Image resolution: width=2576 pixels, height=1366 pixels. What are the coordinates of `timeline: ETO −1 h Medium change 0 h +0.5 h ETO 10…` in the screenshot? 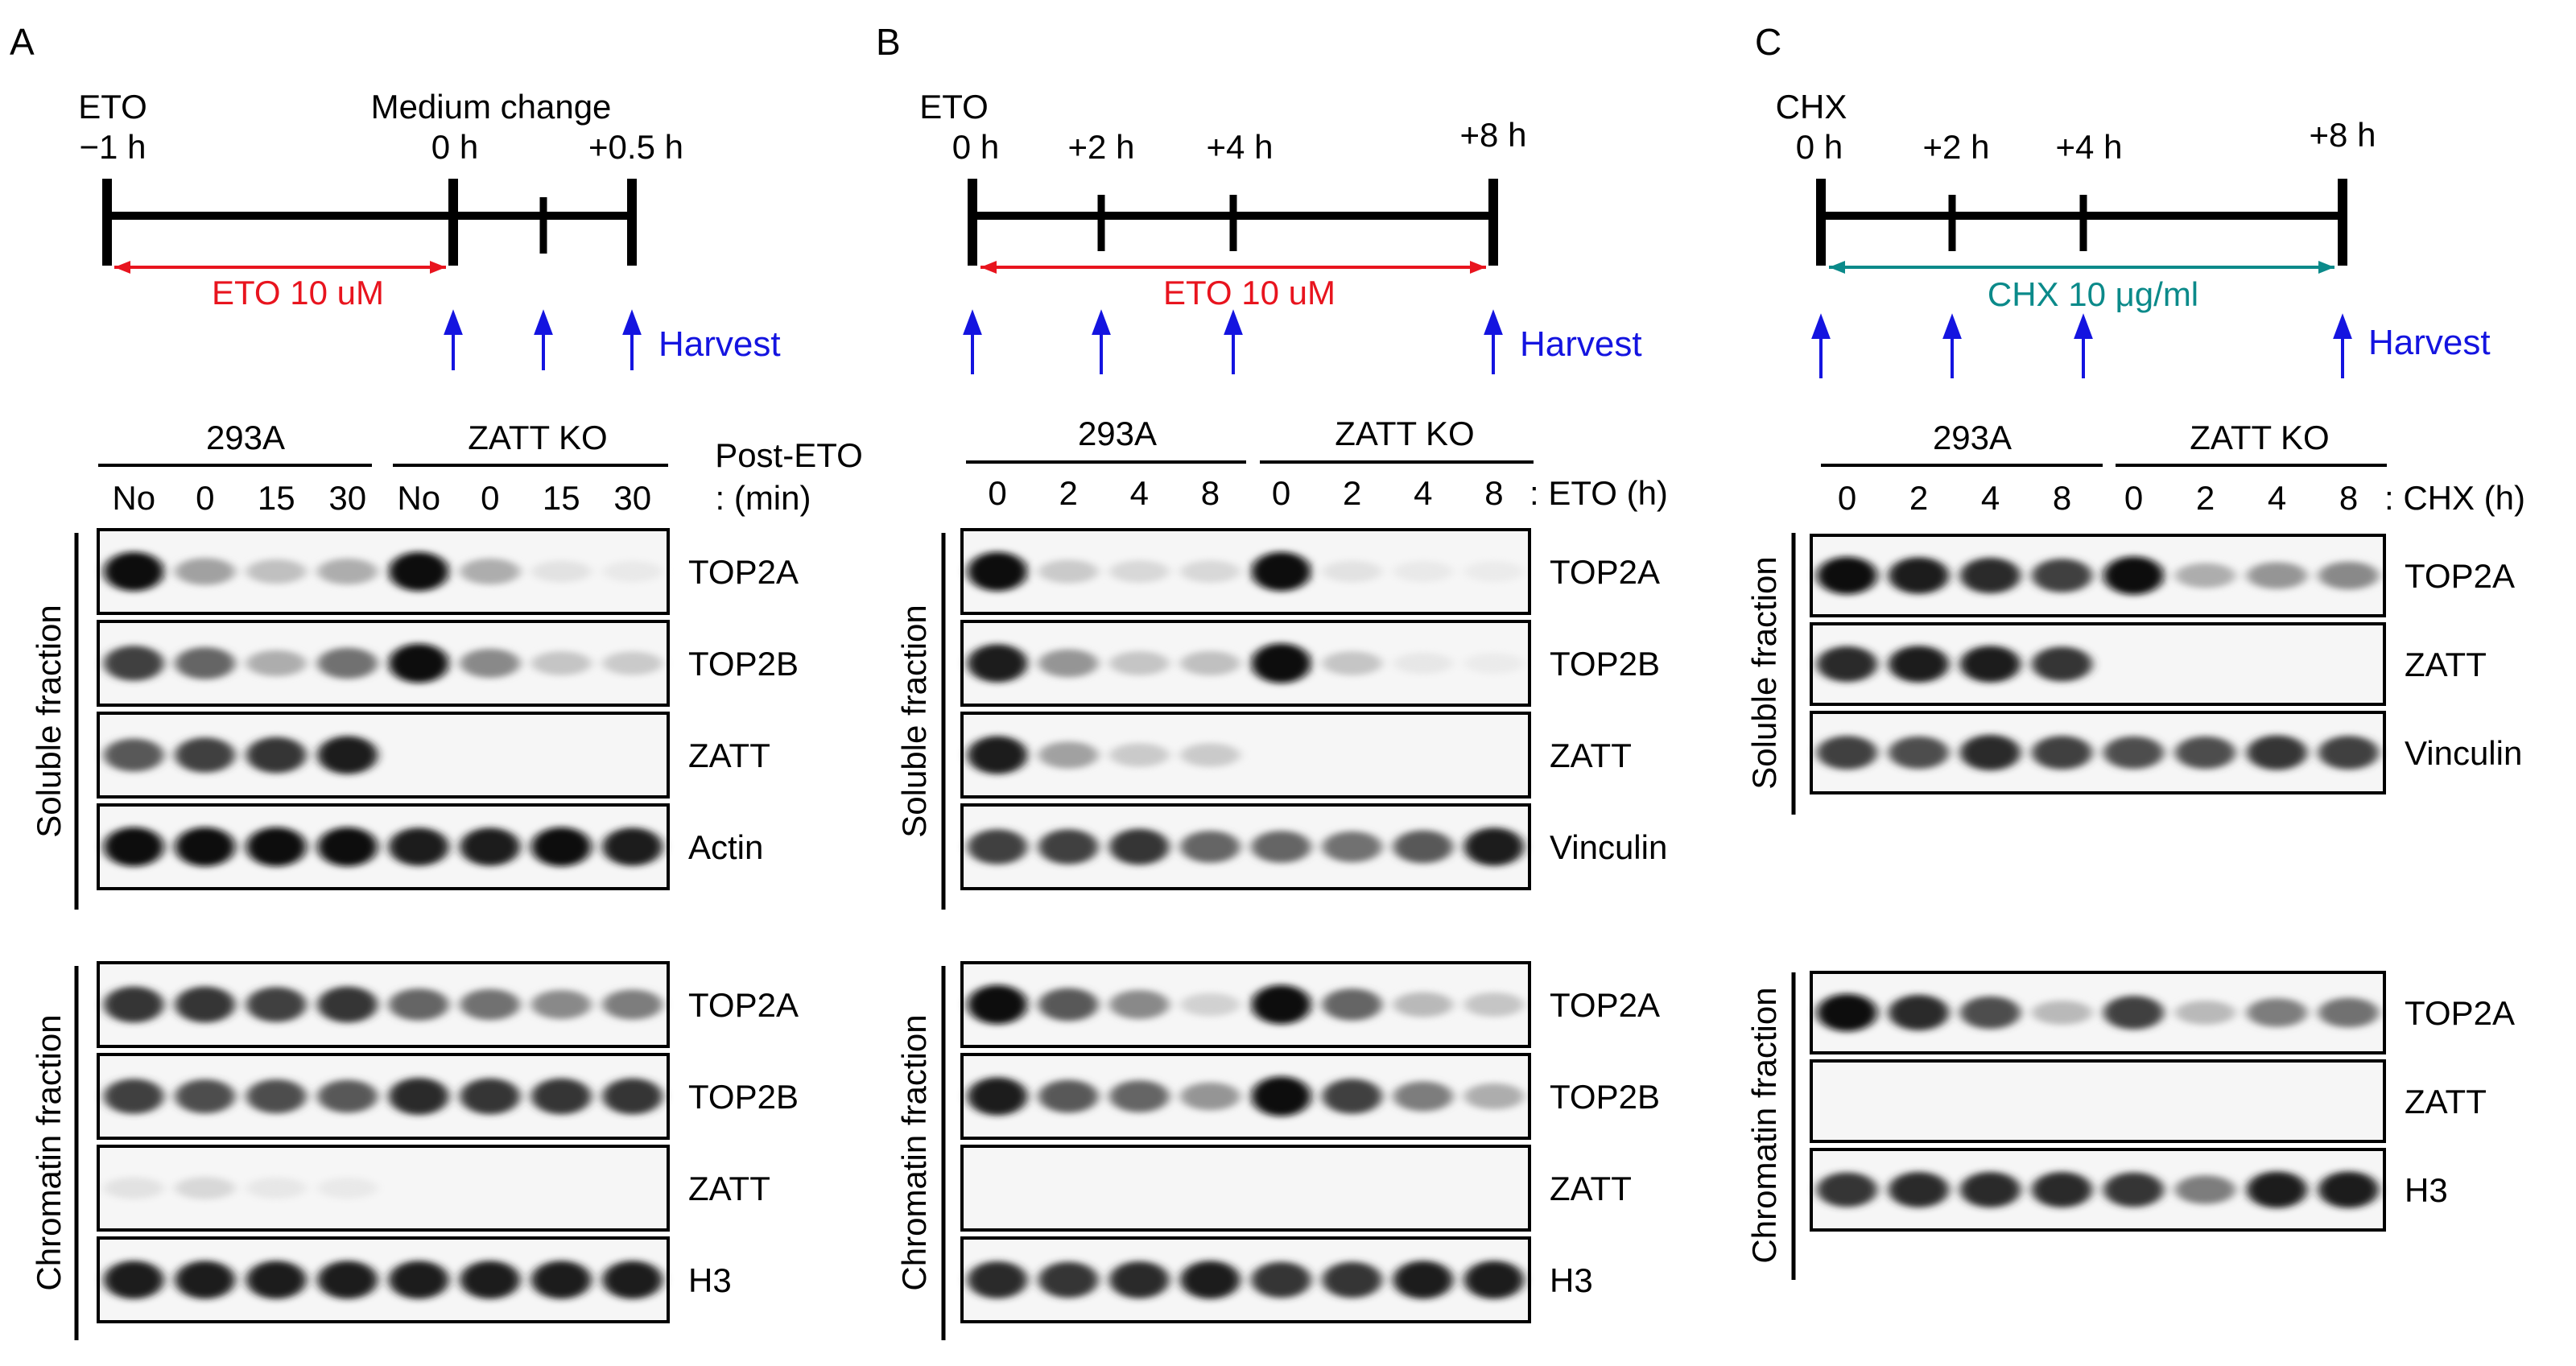 It's located at (429, 229).